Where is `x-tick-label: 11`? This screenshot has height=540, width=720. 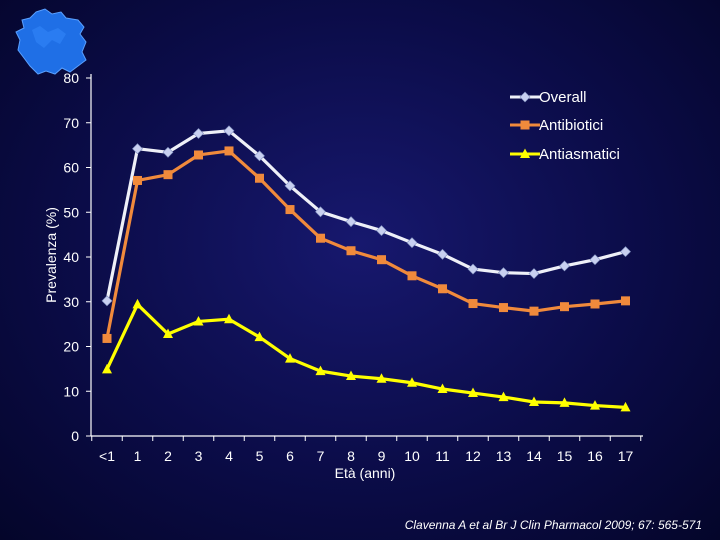
x-tick-label: 11 is located at coordinates (442, 456).